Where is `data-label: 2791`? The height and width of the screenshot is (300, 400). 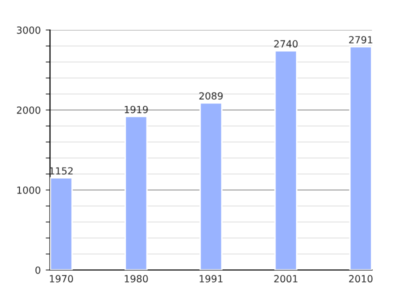 data-label: 2791 is located at coordinates (360, 40).